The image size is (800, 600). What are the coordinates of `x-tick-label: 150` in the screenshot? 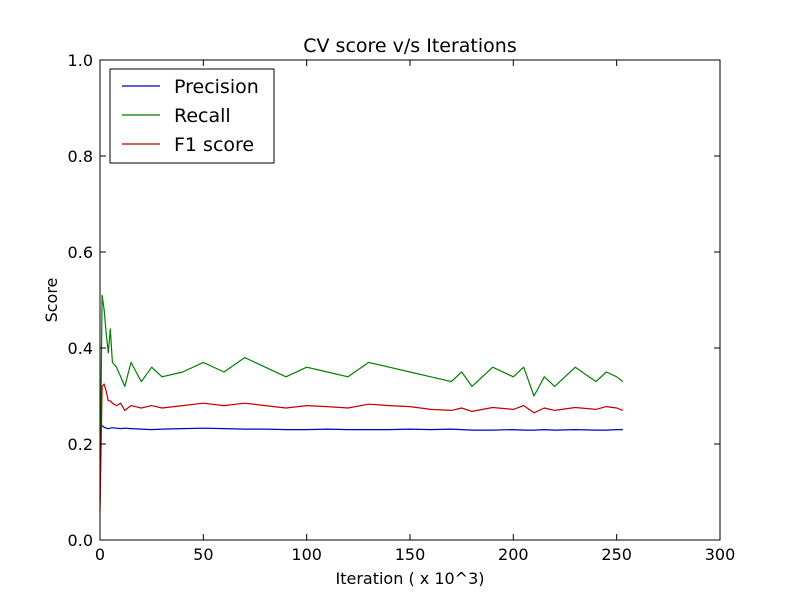 It's located at (410, 554).